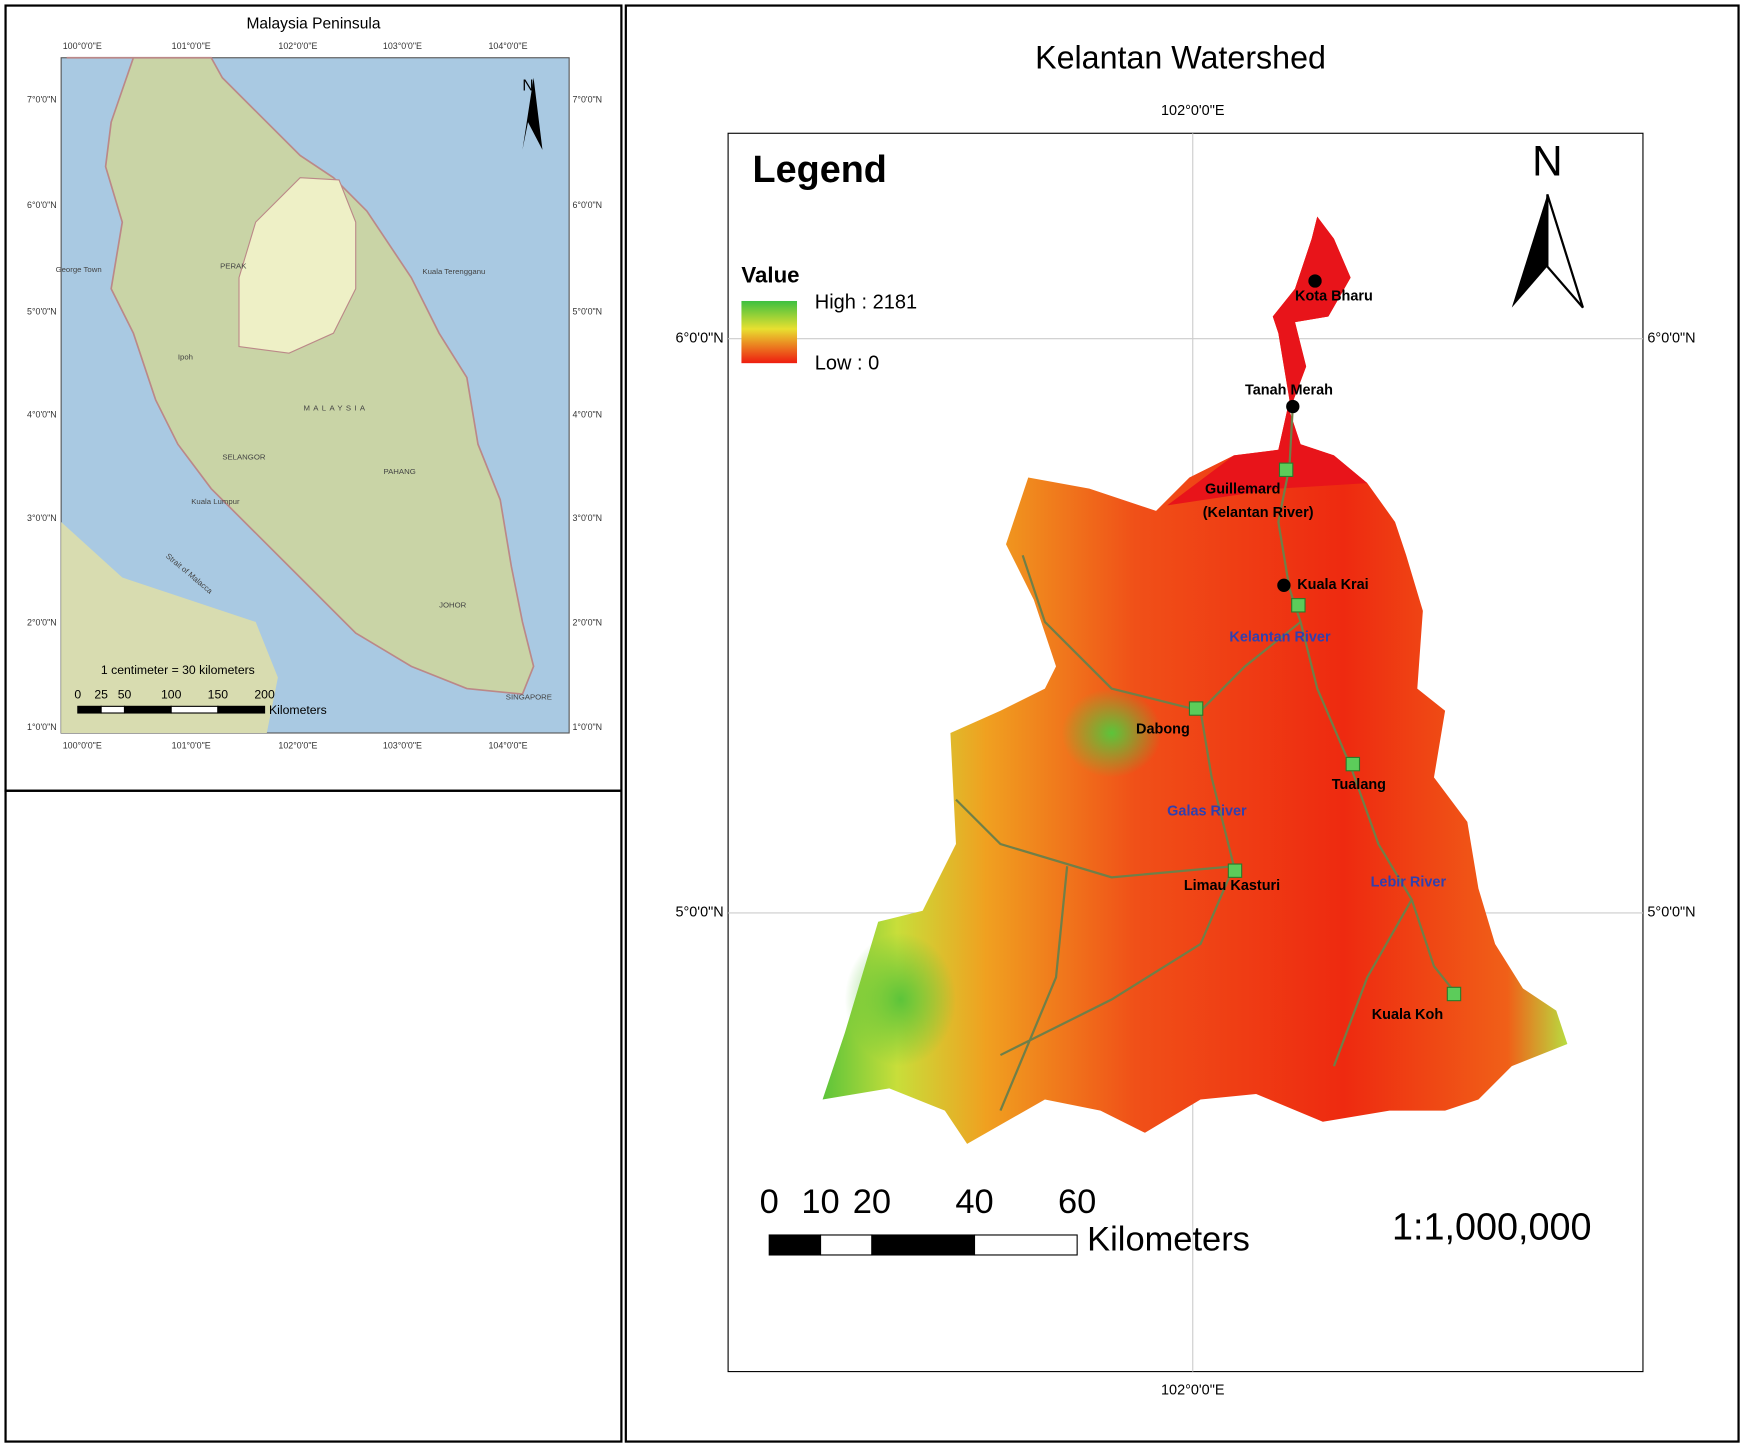 Image resolution: width=1743 pixels, height=1446 pixels. What do you see at coordinates (335, 408) in the screenshot?
I see `place-label: MALAYSIA` at bounding box center [335, 408].